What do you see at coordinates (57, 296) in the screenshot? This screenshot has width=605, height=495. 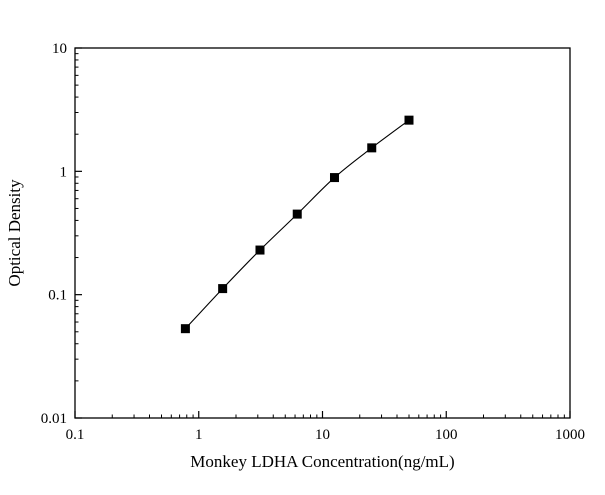 I see `y-tick-label: 0.1` at bounding box center [57, 296].